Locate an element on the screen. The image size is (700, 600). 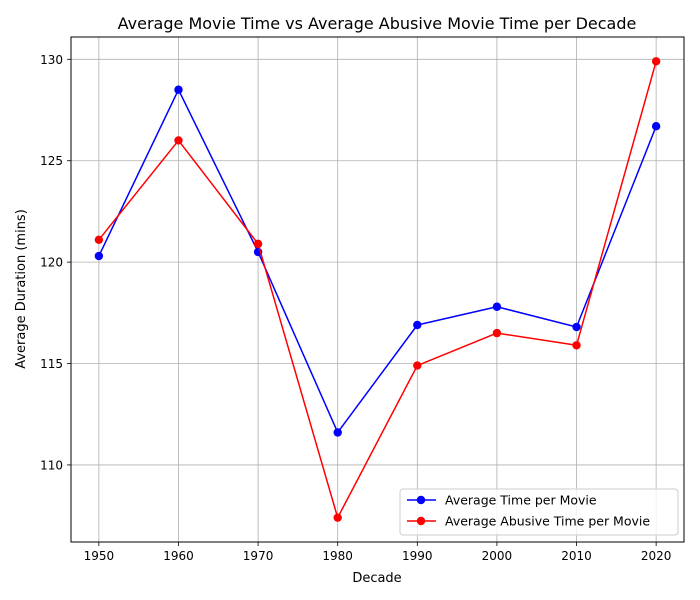
legend-label-average-time: Average Time per Movie is located at coordinates (521, 500).